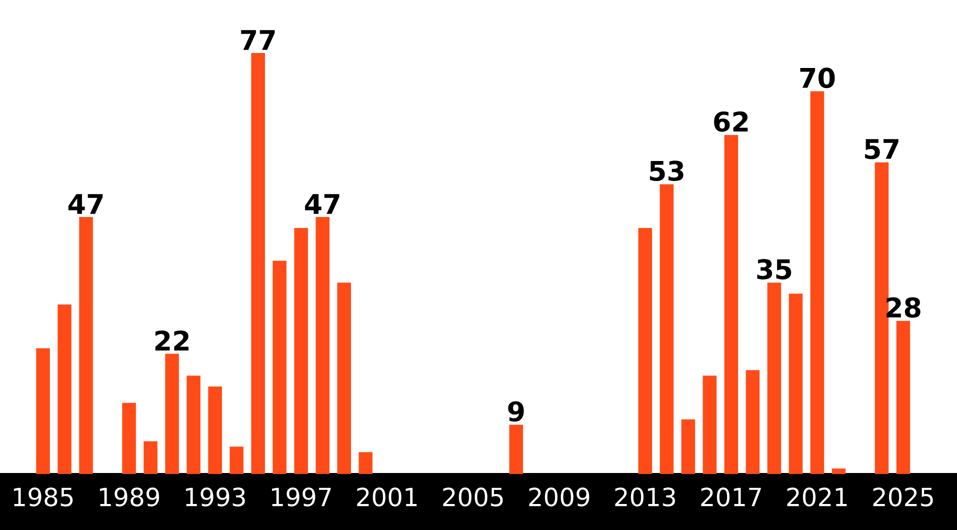 This screenshot has height=530, width=957. What do you see at coordinates (387, 497) in the screenshot?
I see `x-tick-label: 2001` at bounding box center [387, 497].